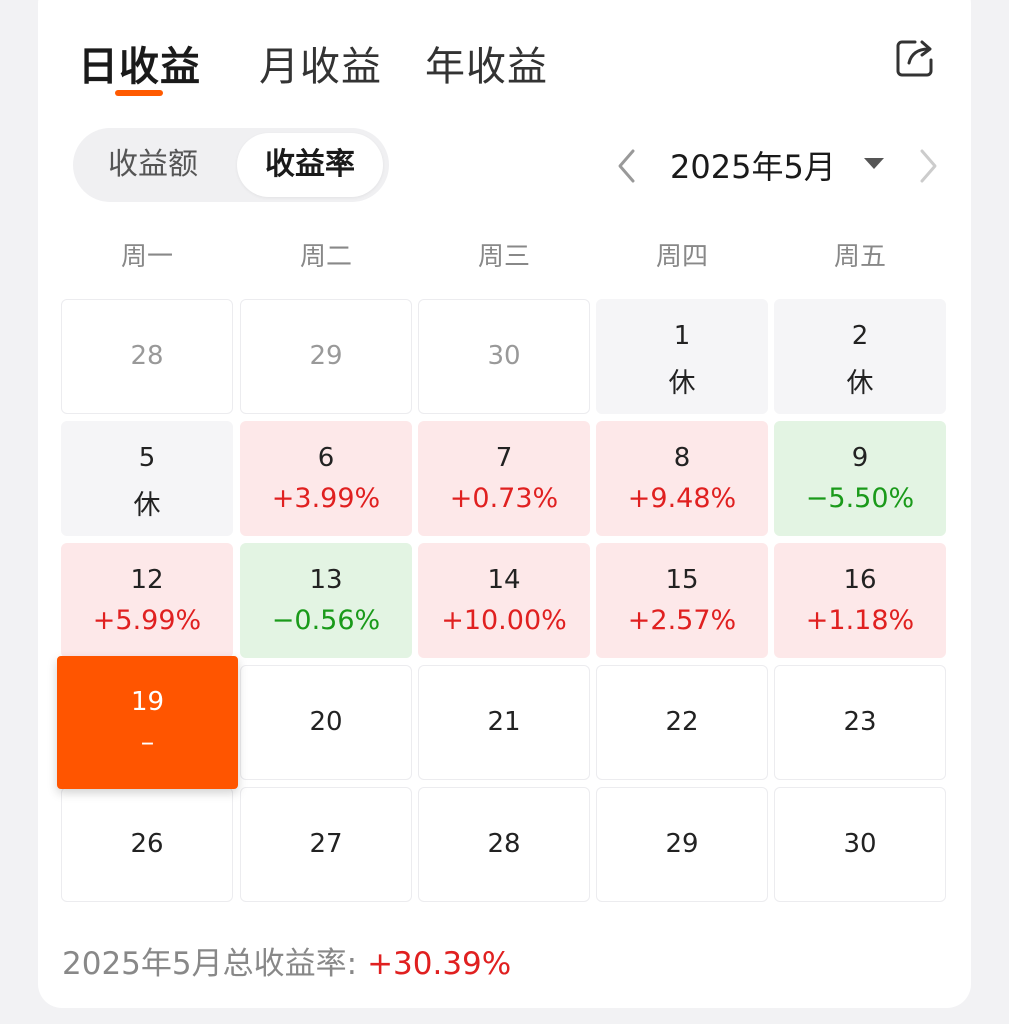 The height and width of the screenshot is (1024, 1009). I want to click on calendar-cell: 23, so click(860, 722).